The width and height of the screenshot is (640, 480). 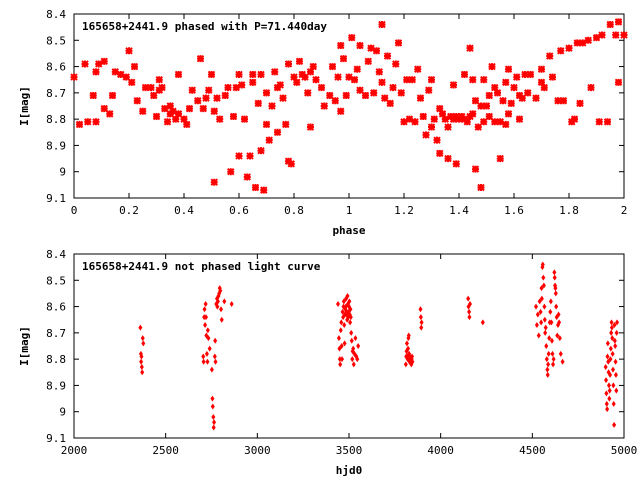 I want to click on x-tick-label: 1.4, so click(x=459, y=210).